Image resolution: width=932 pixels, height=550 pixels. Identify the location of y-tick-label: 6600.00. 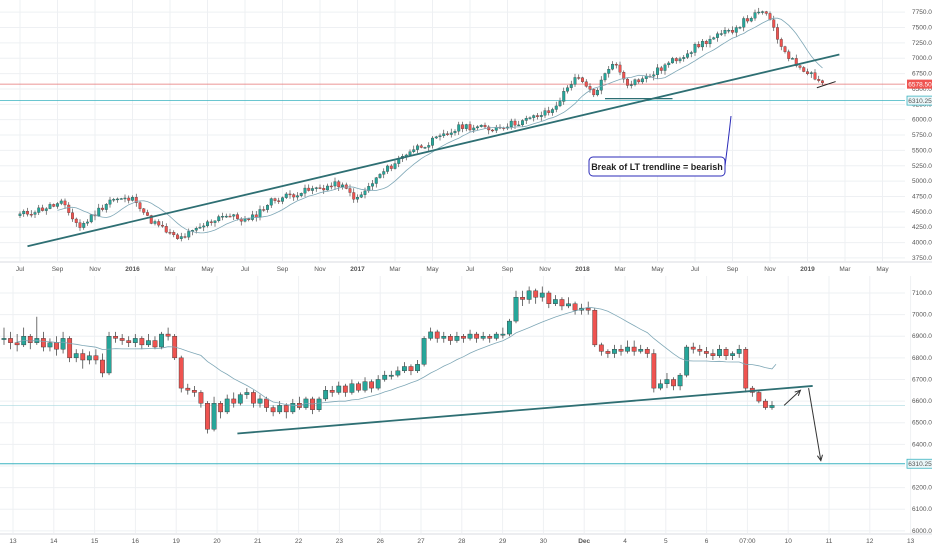
(922, 401).